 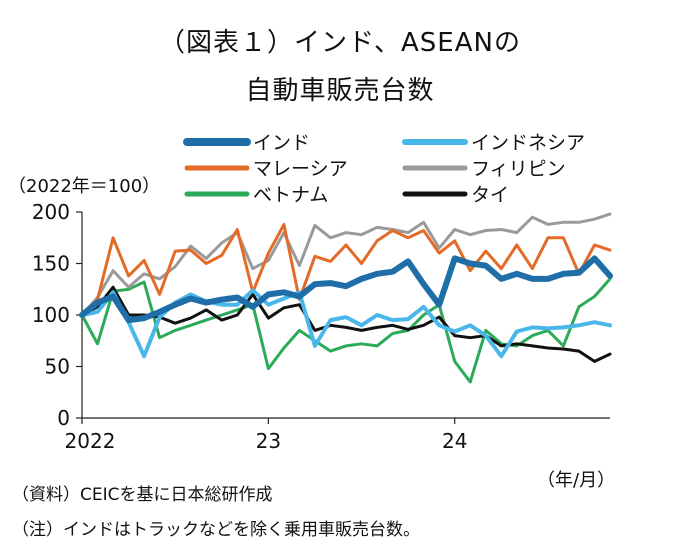 I want to click on x-tick-label: 2022, so click(x=90, y=441).